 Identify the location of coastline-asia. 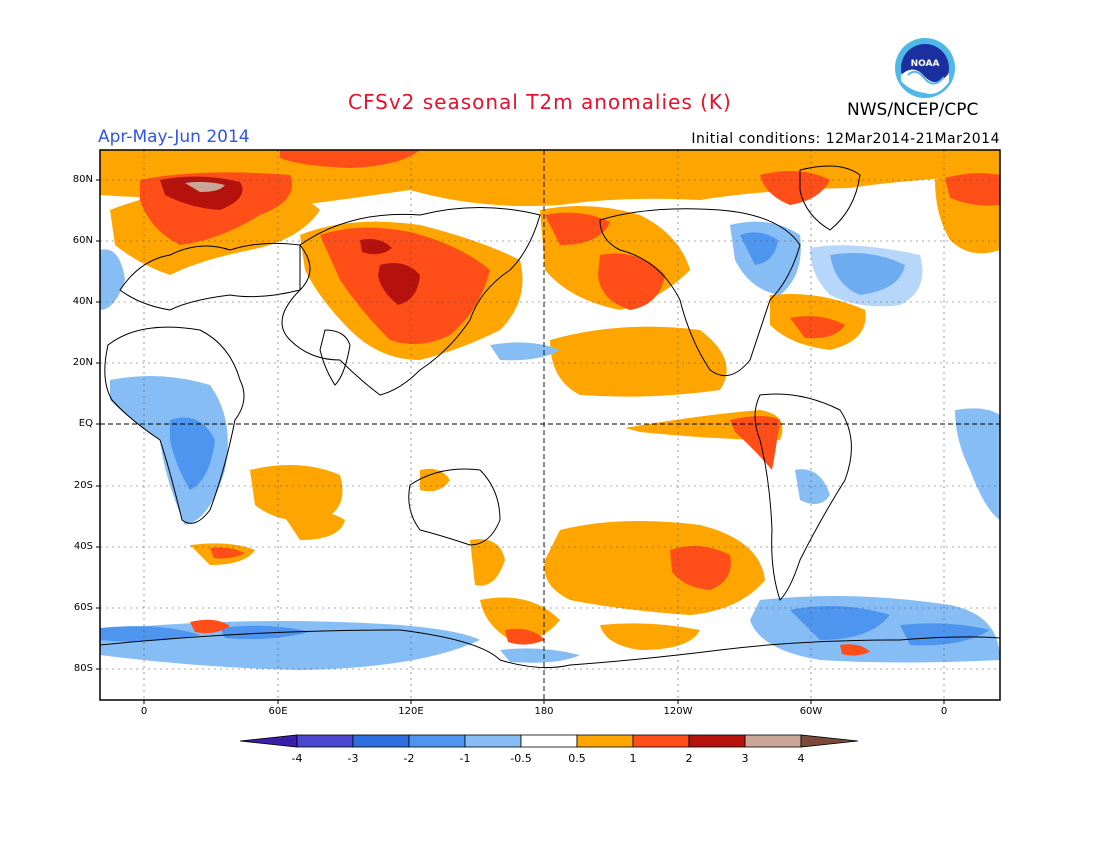
(411, 301).